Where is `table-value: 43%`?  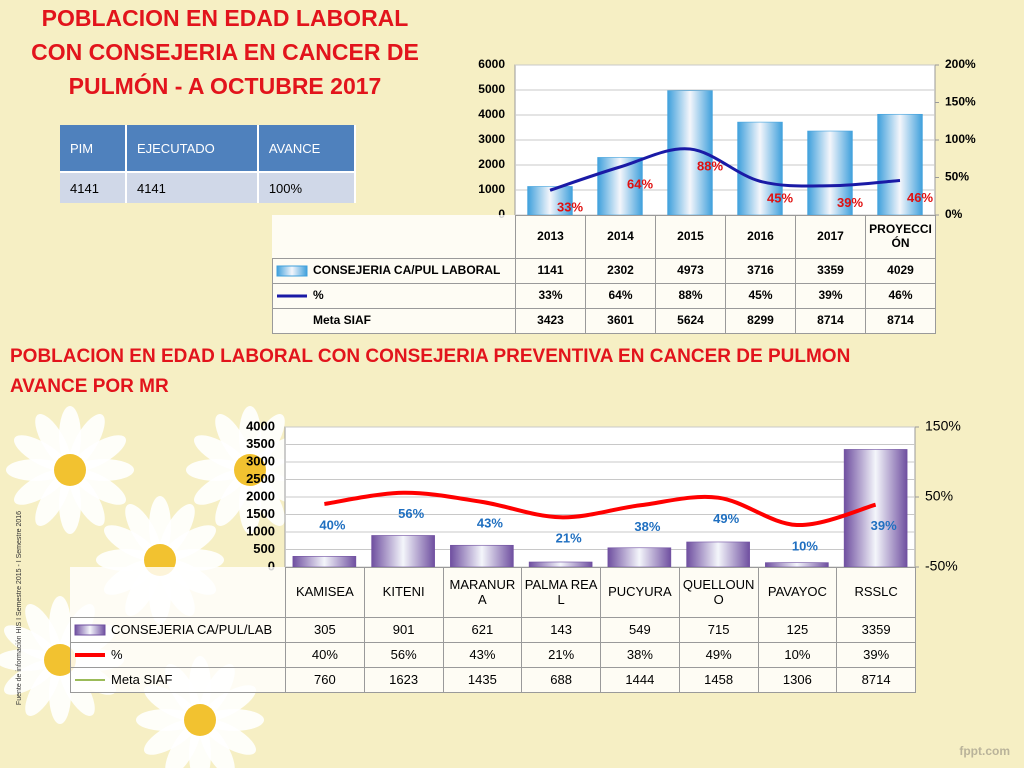 table-value: 43% is located at coordinates (482, 655).